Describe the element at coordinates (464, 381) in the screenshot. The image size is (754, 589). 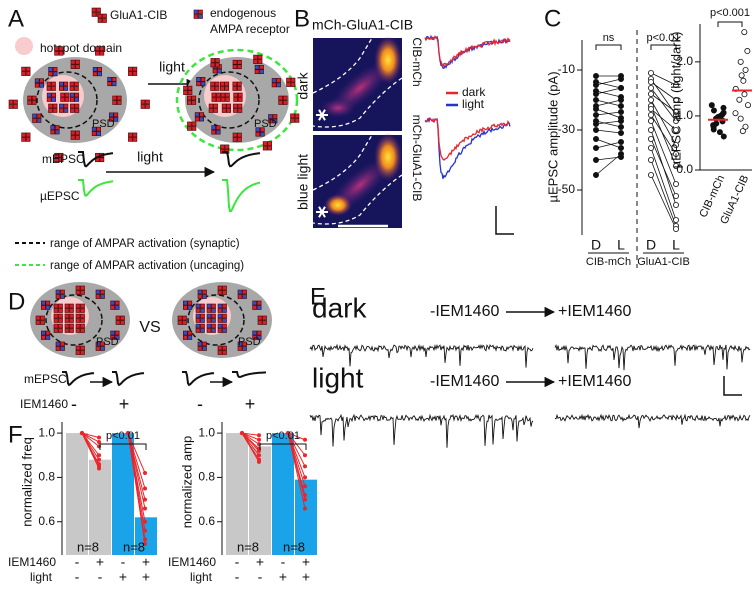
I see `label: -IEM1460` at that location.